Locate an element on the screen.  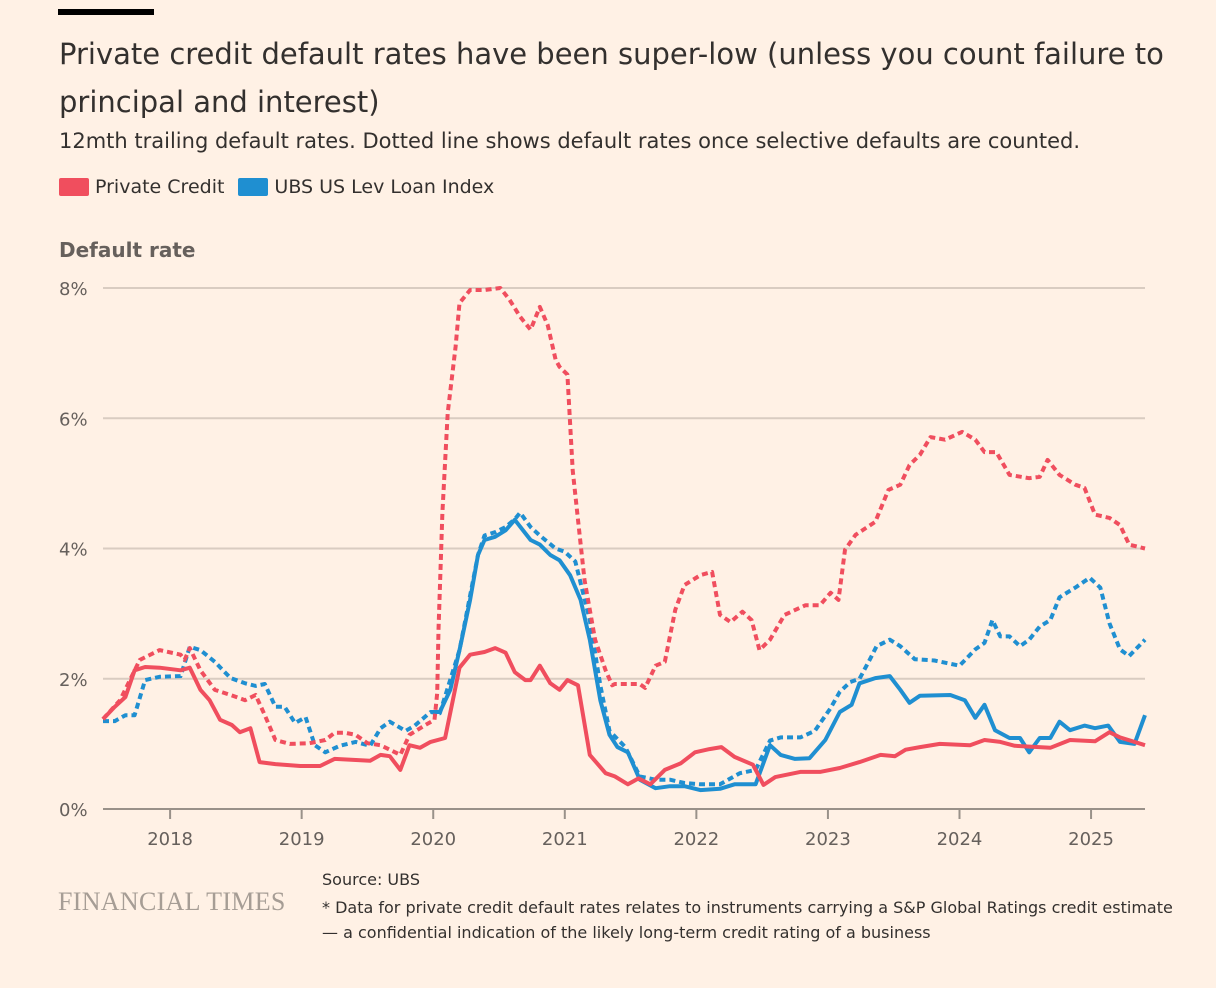
x-tick-label: 2023 is located at coordinates (828, 839).